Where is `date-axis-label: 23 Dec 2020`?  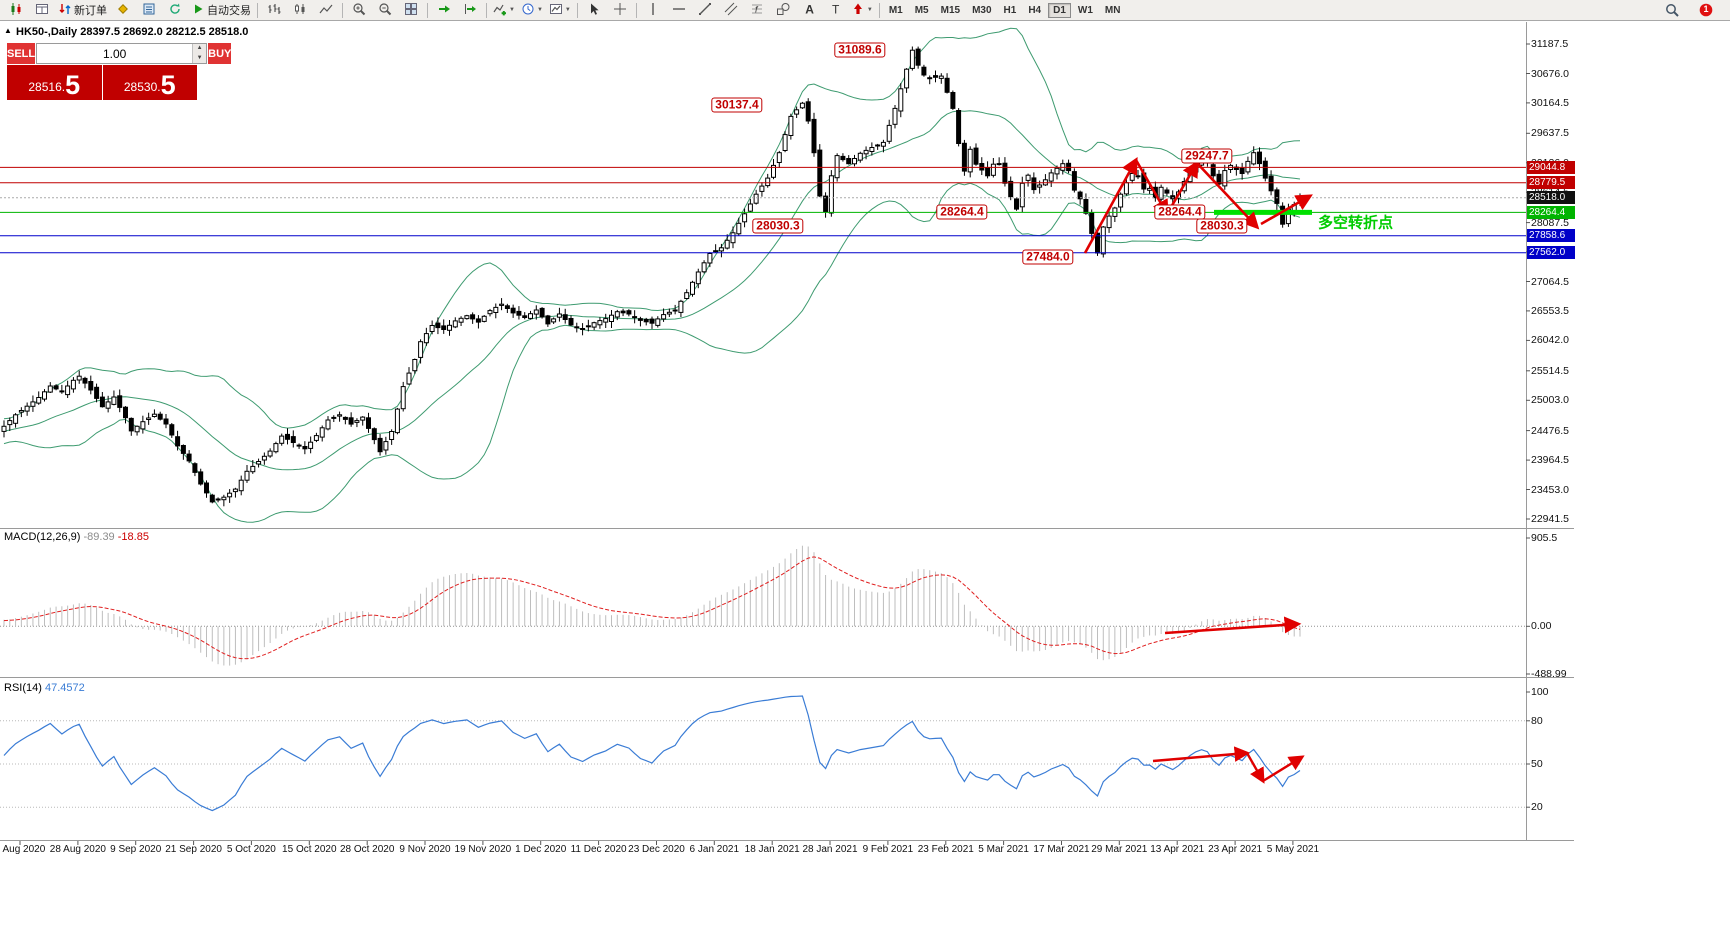
date-axis-label: 23 Dec 2020 is located at coordinates (656, 849).